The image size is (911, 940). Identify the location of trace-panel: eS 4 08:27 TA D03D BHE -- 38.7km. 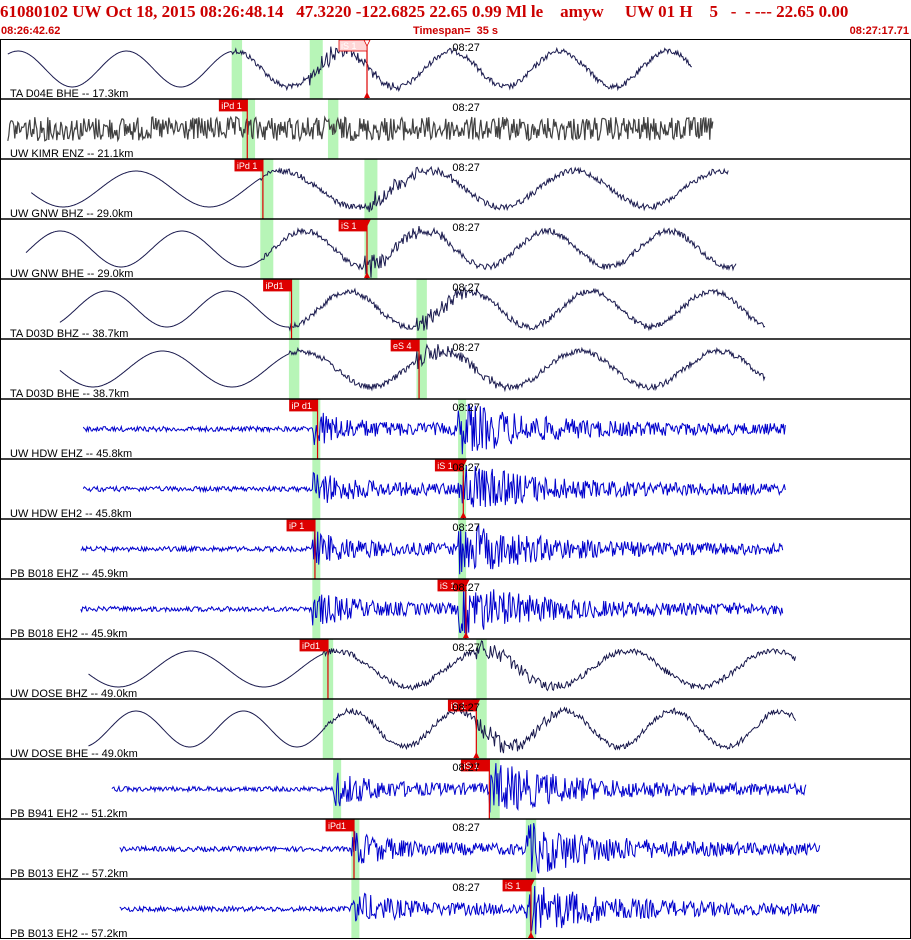
(455, 369).